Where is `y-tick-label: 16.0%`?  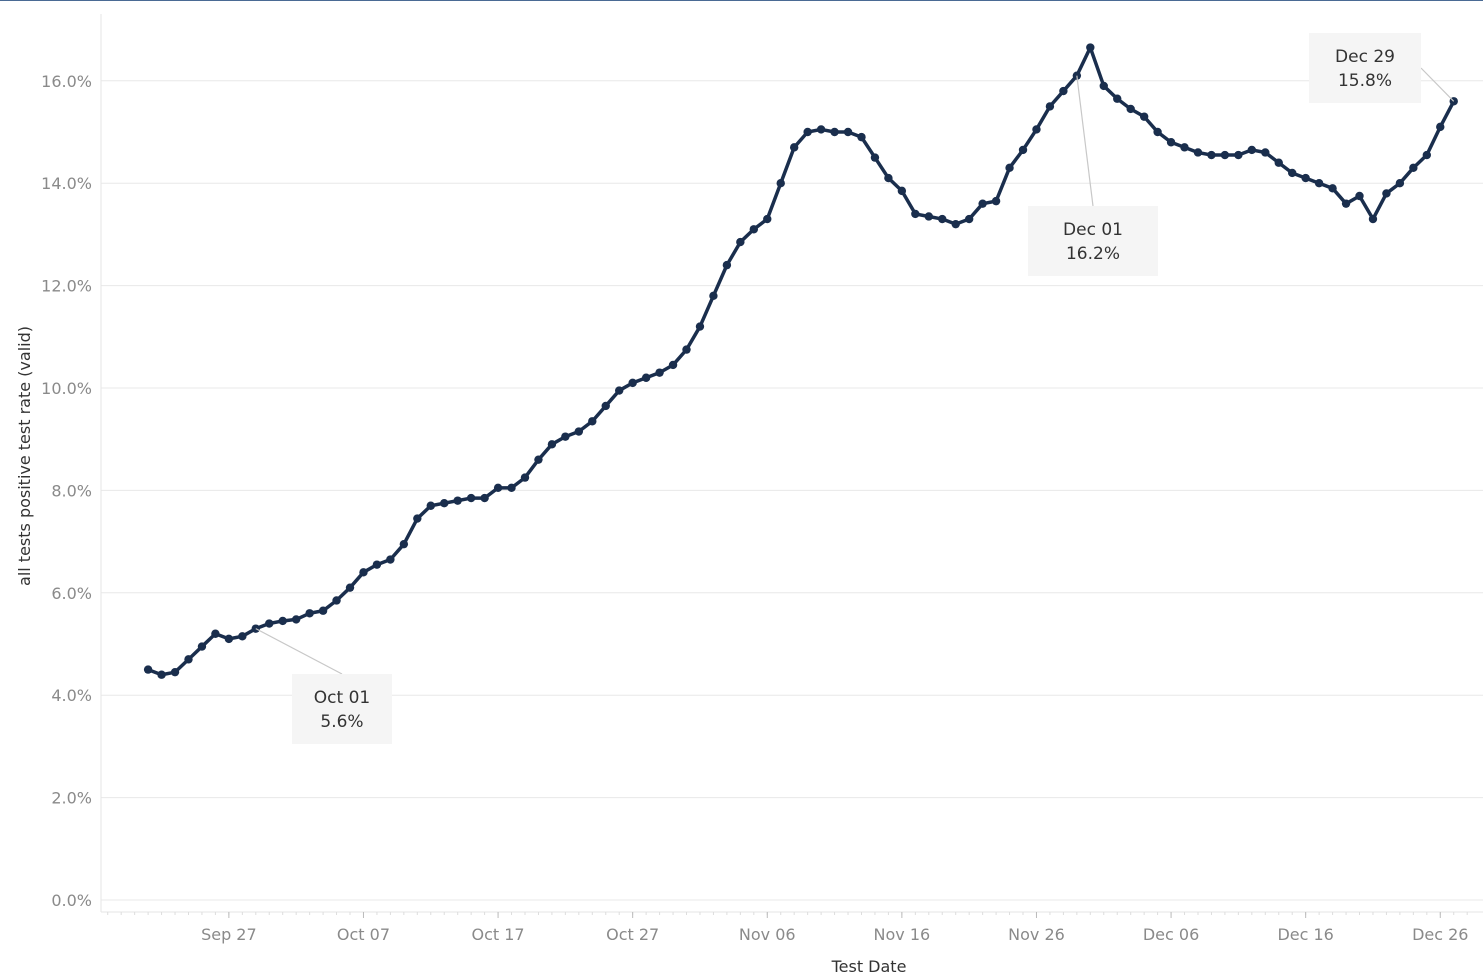
y-tick-label: 16.0% is located at coordinates (66, 81).